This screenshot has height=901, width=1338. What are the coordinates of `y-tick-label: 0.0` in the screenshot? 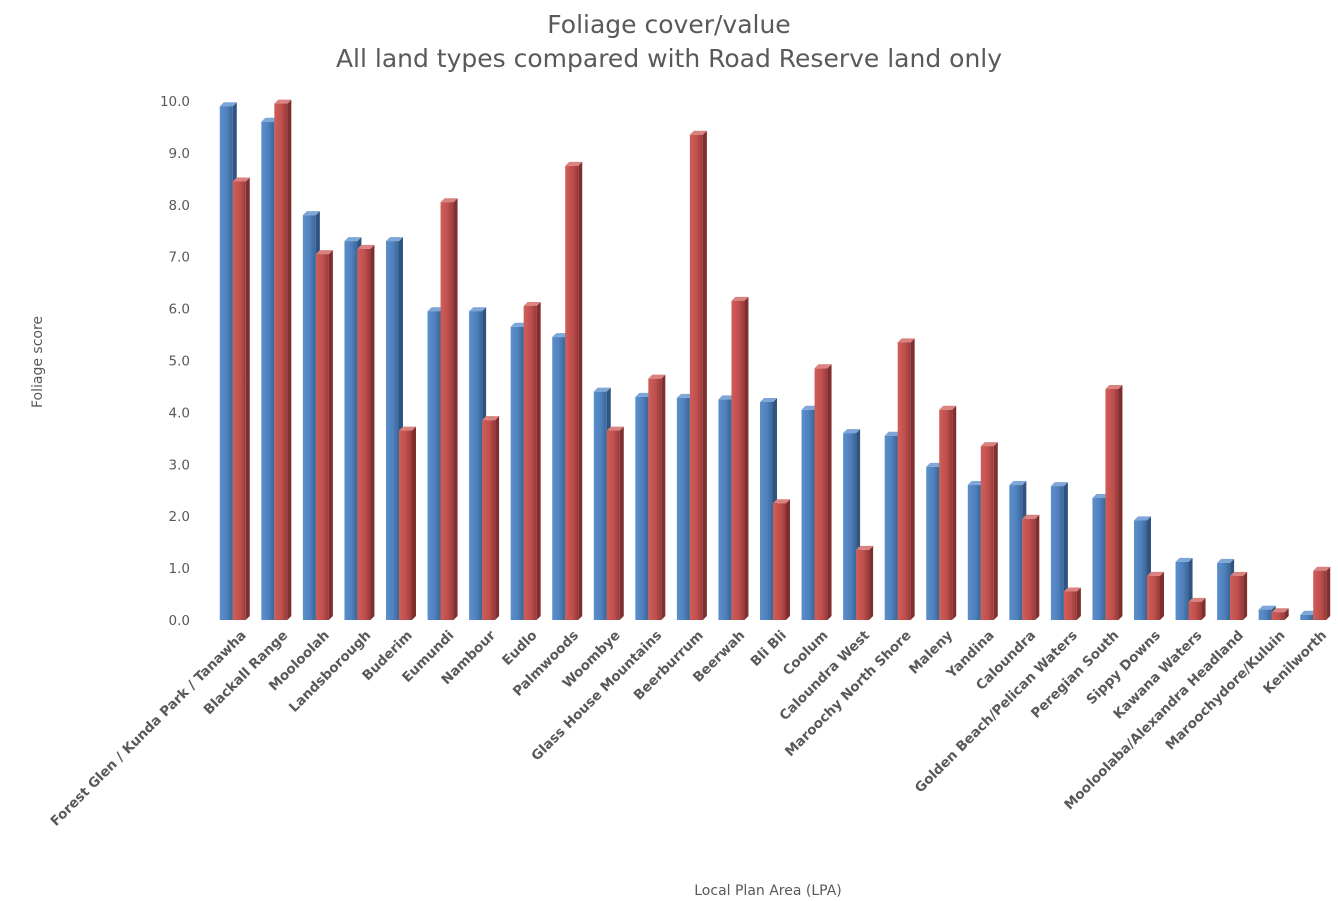 It's located at (179, 621).